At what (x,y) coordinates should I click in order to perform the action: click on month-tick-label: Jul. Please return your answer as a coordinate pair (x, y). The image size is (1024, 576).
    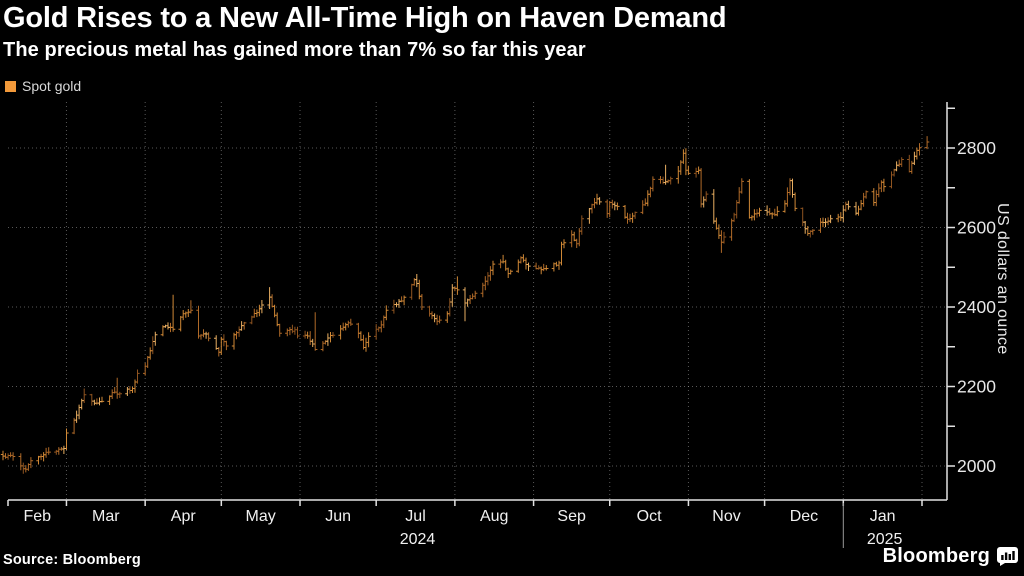
    Looking at the image, I should click on (415, 516).